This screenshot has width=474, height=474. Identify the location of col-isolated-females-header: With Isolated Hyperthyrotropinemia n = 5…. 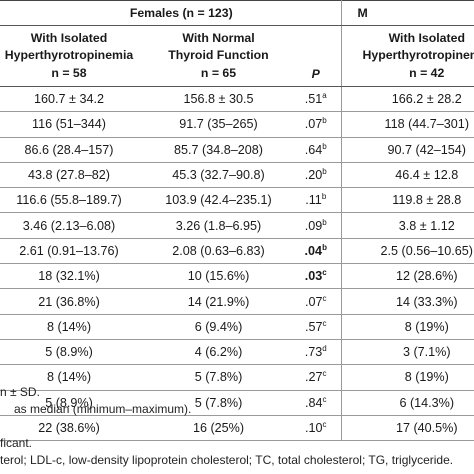
(73, 56).